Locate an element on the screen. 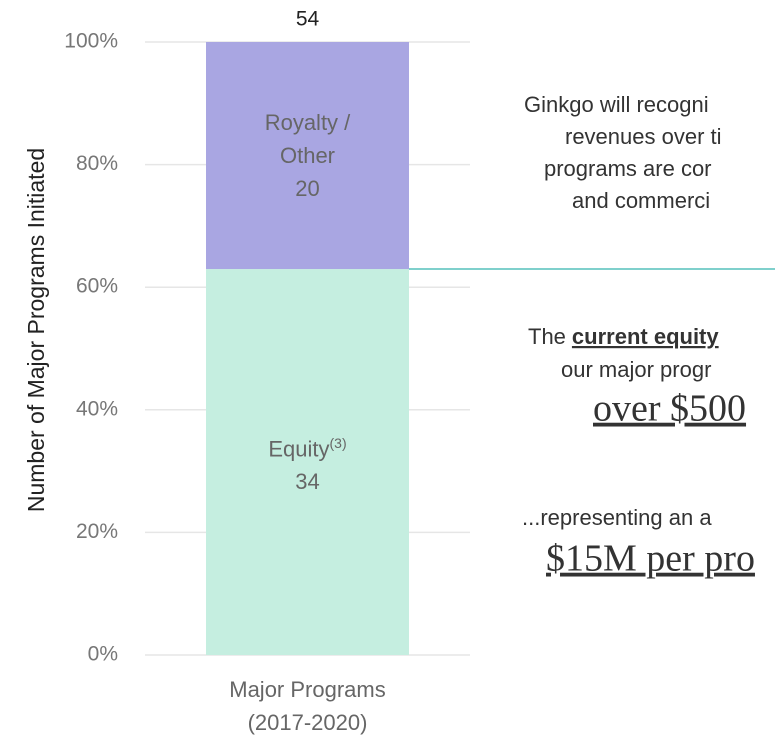 The width and height of the screenshot is (775, 739). series-name: Equity is located at coordinates (299, 448).